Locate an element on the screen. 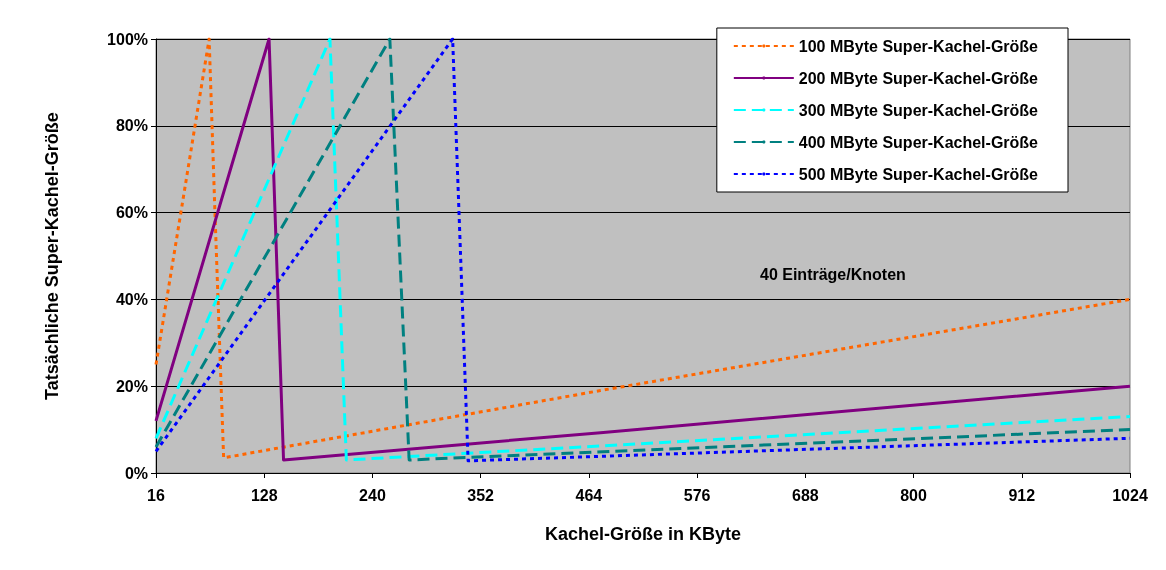 This screenshot has width=1166, height=570. legend-label: 400 MByte Super-Kachel-Größe is located at coordinates (918, 142).